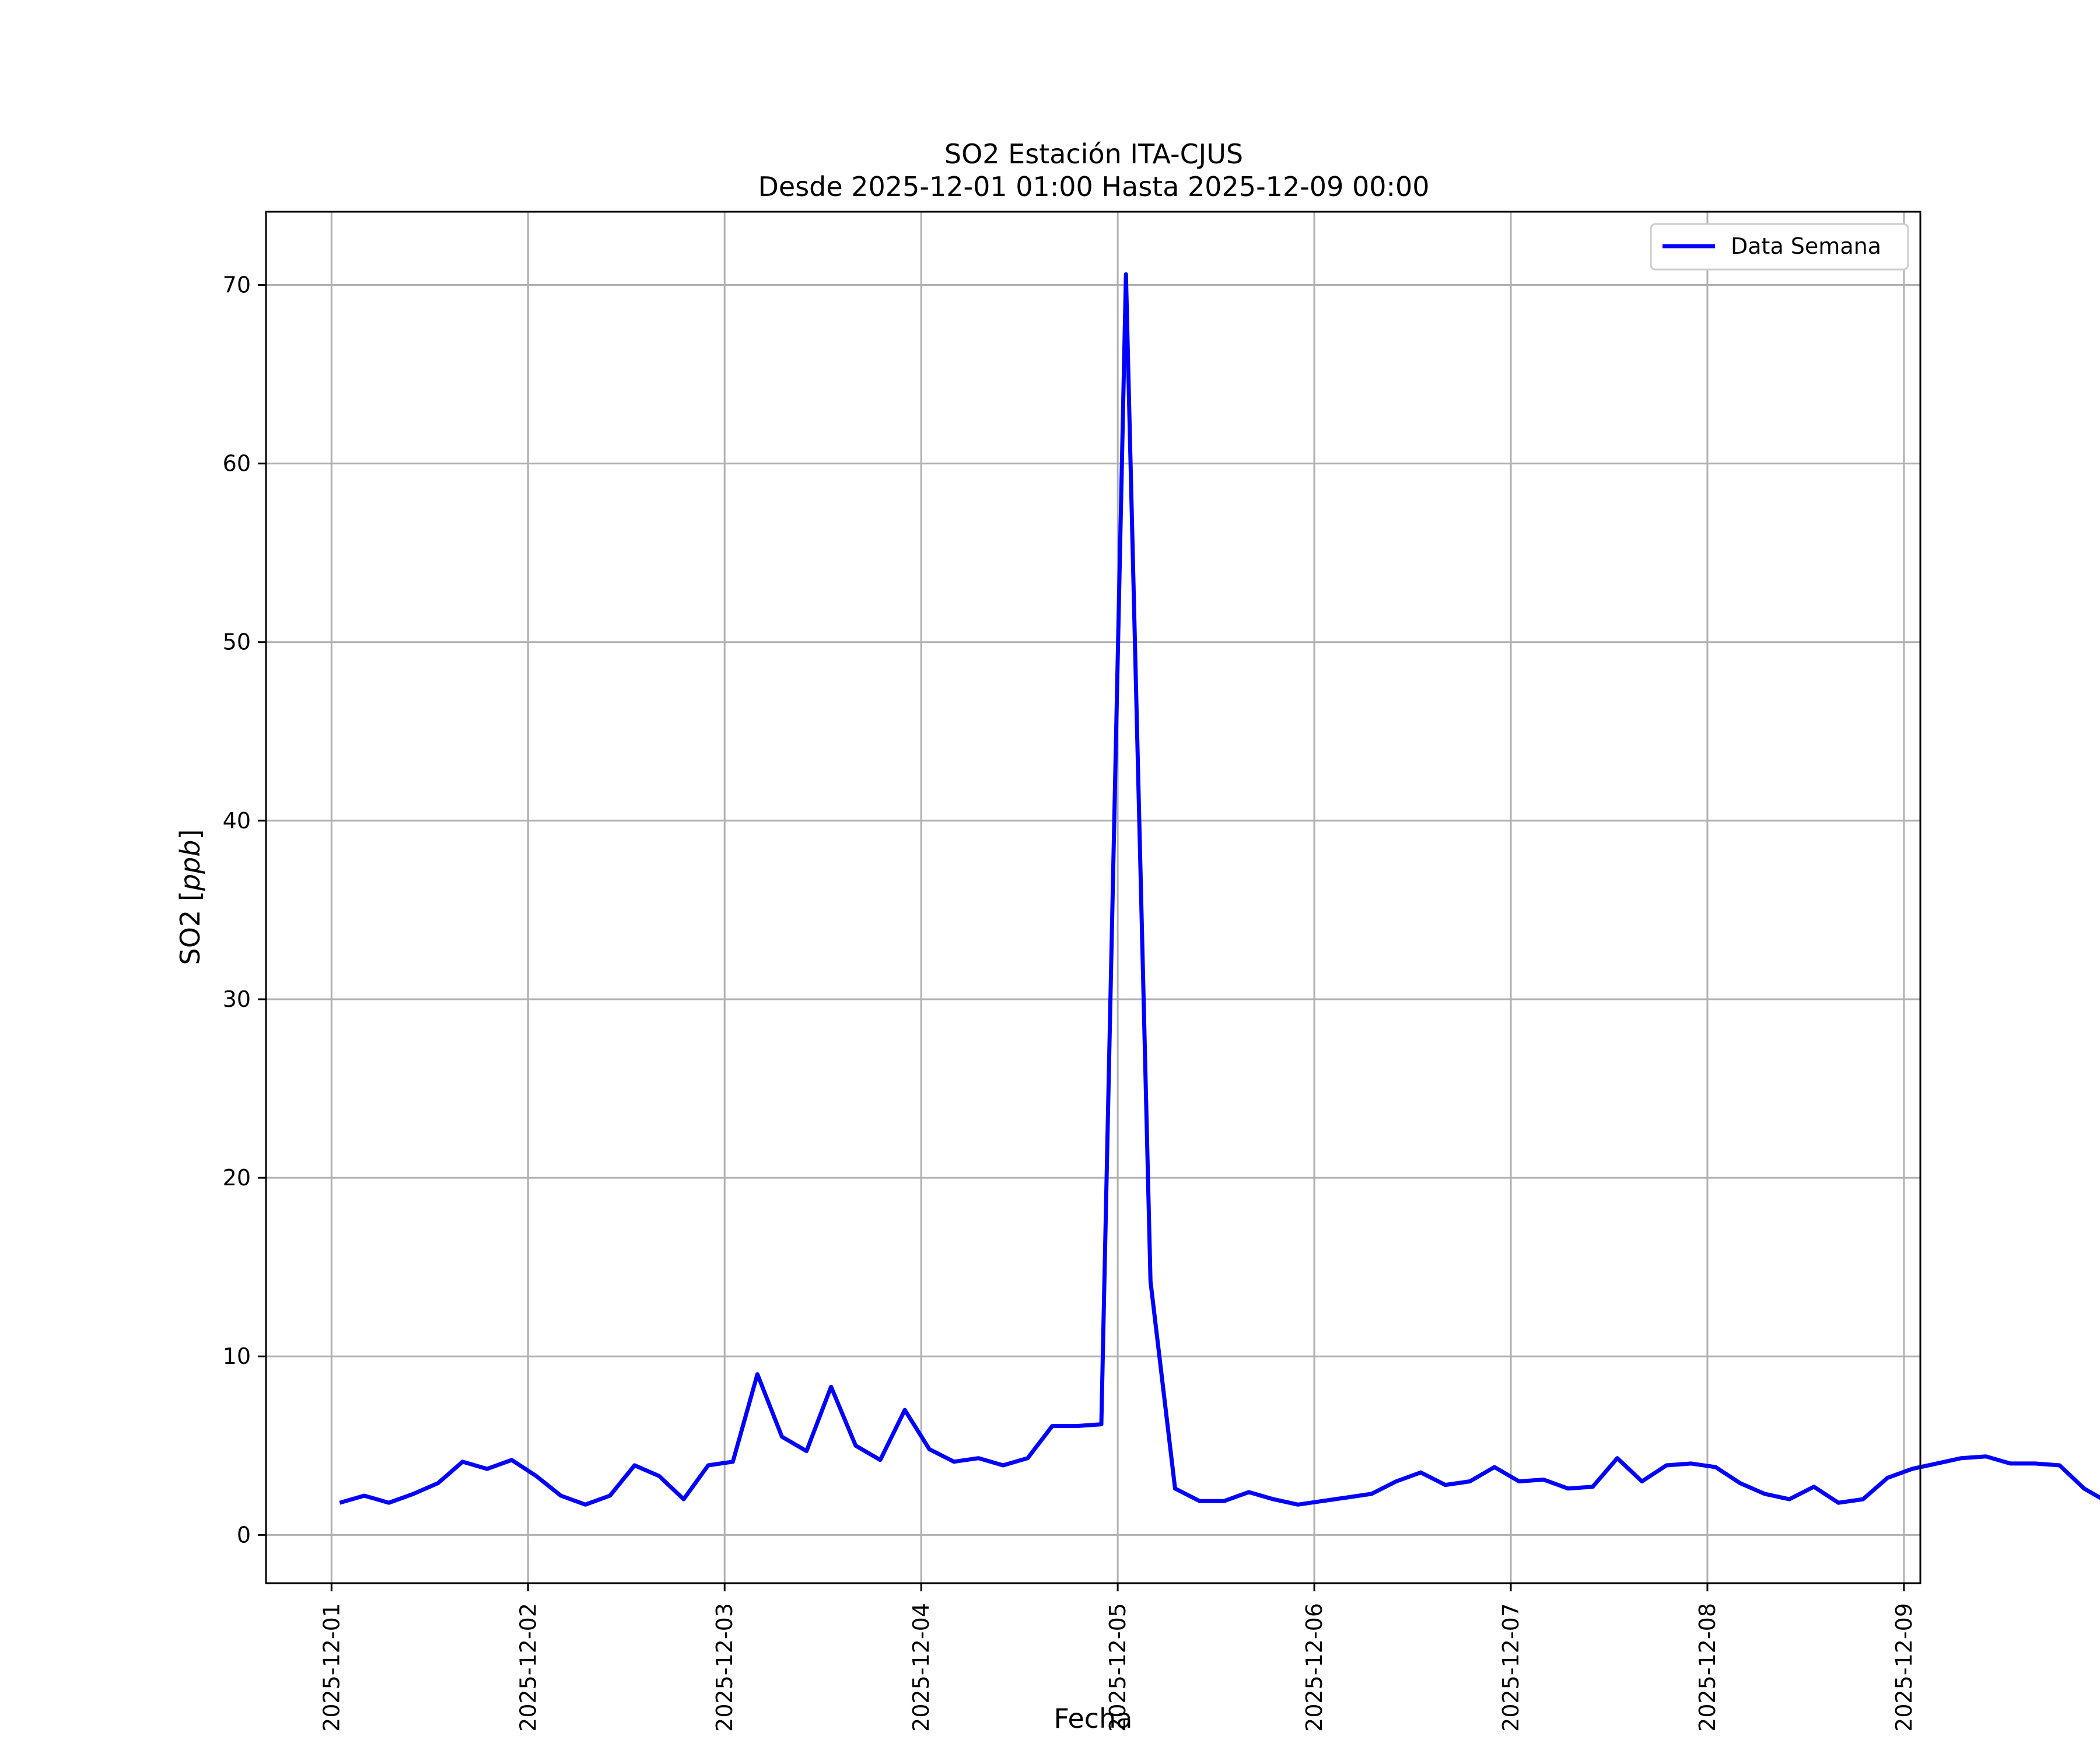 This screenshot has height=1750, width=2100. I want to click on y-axis-label-prefix: SO2 [, so click(190, 928).